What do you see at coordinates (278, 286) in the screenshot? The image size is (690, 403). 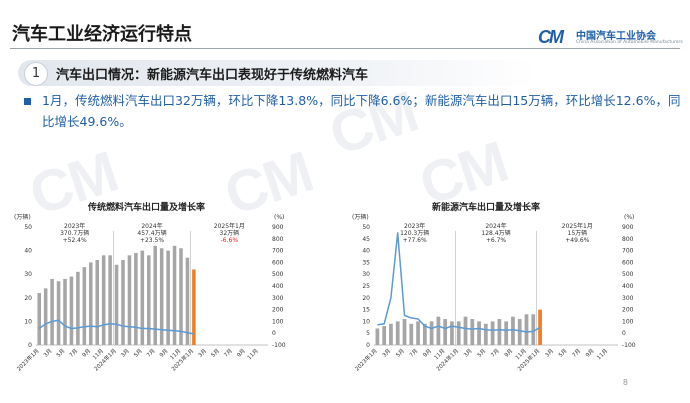 I see `y2-tick-label: 400` at bounding box center [278, 286].